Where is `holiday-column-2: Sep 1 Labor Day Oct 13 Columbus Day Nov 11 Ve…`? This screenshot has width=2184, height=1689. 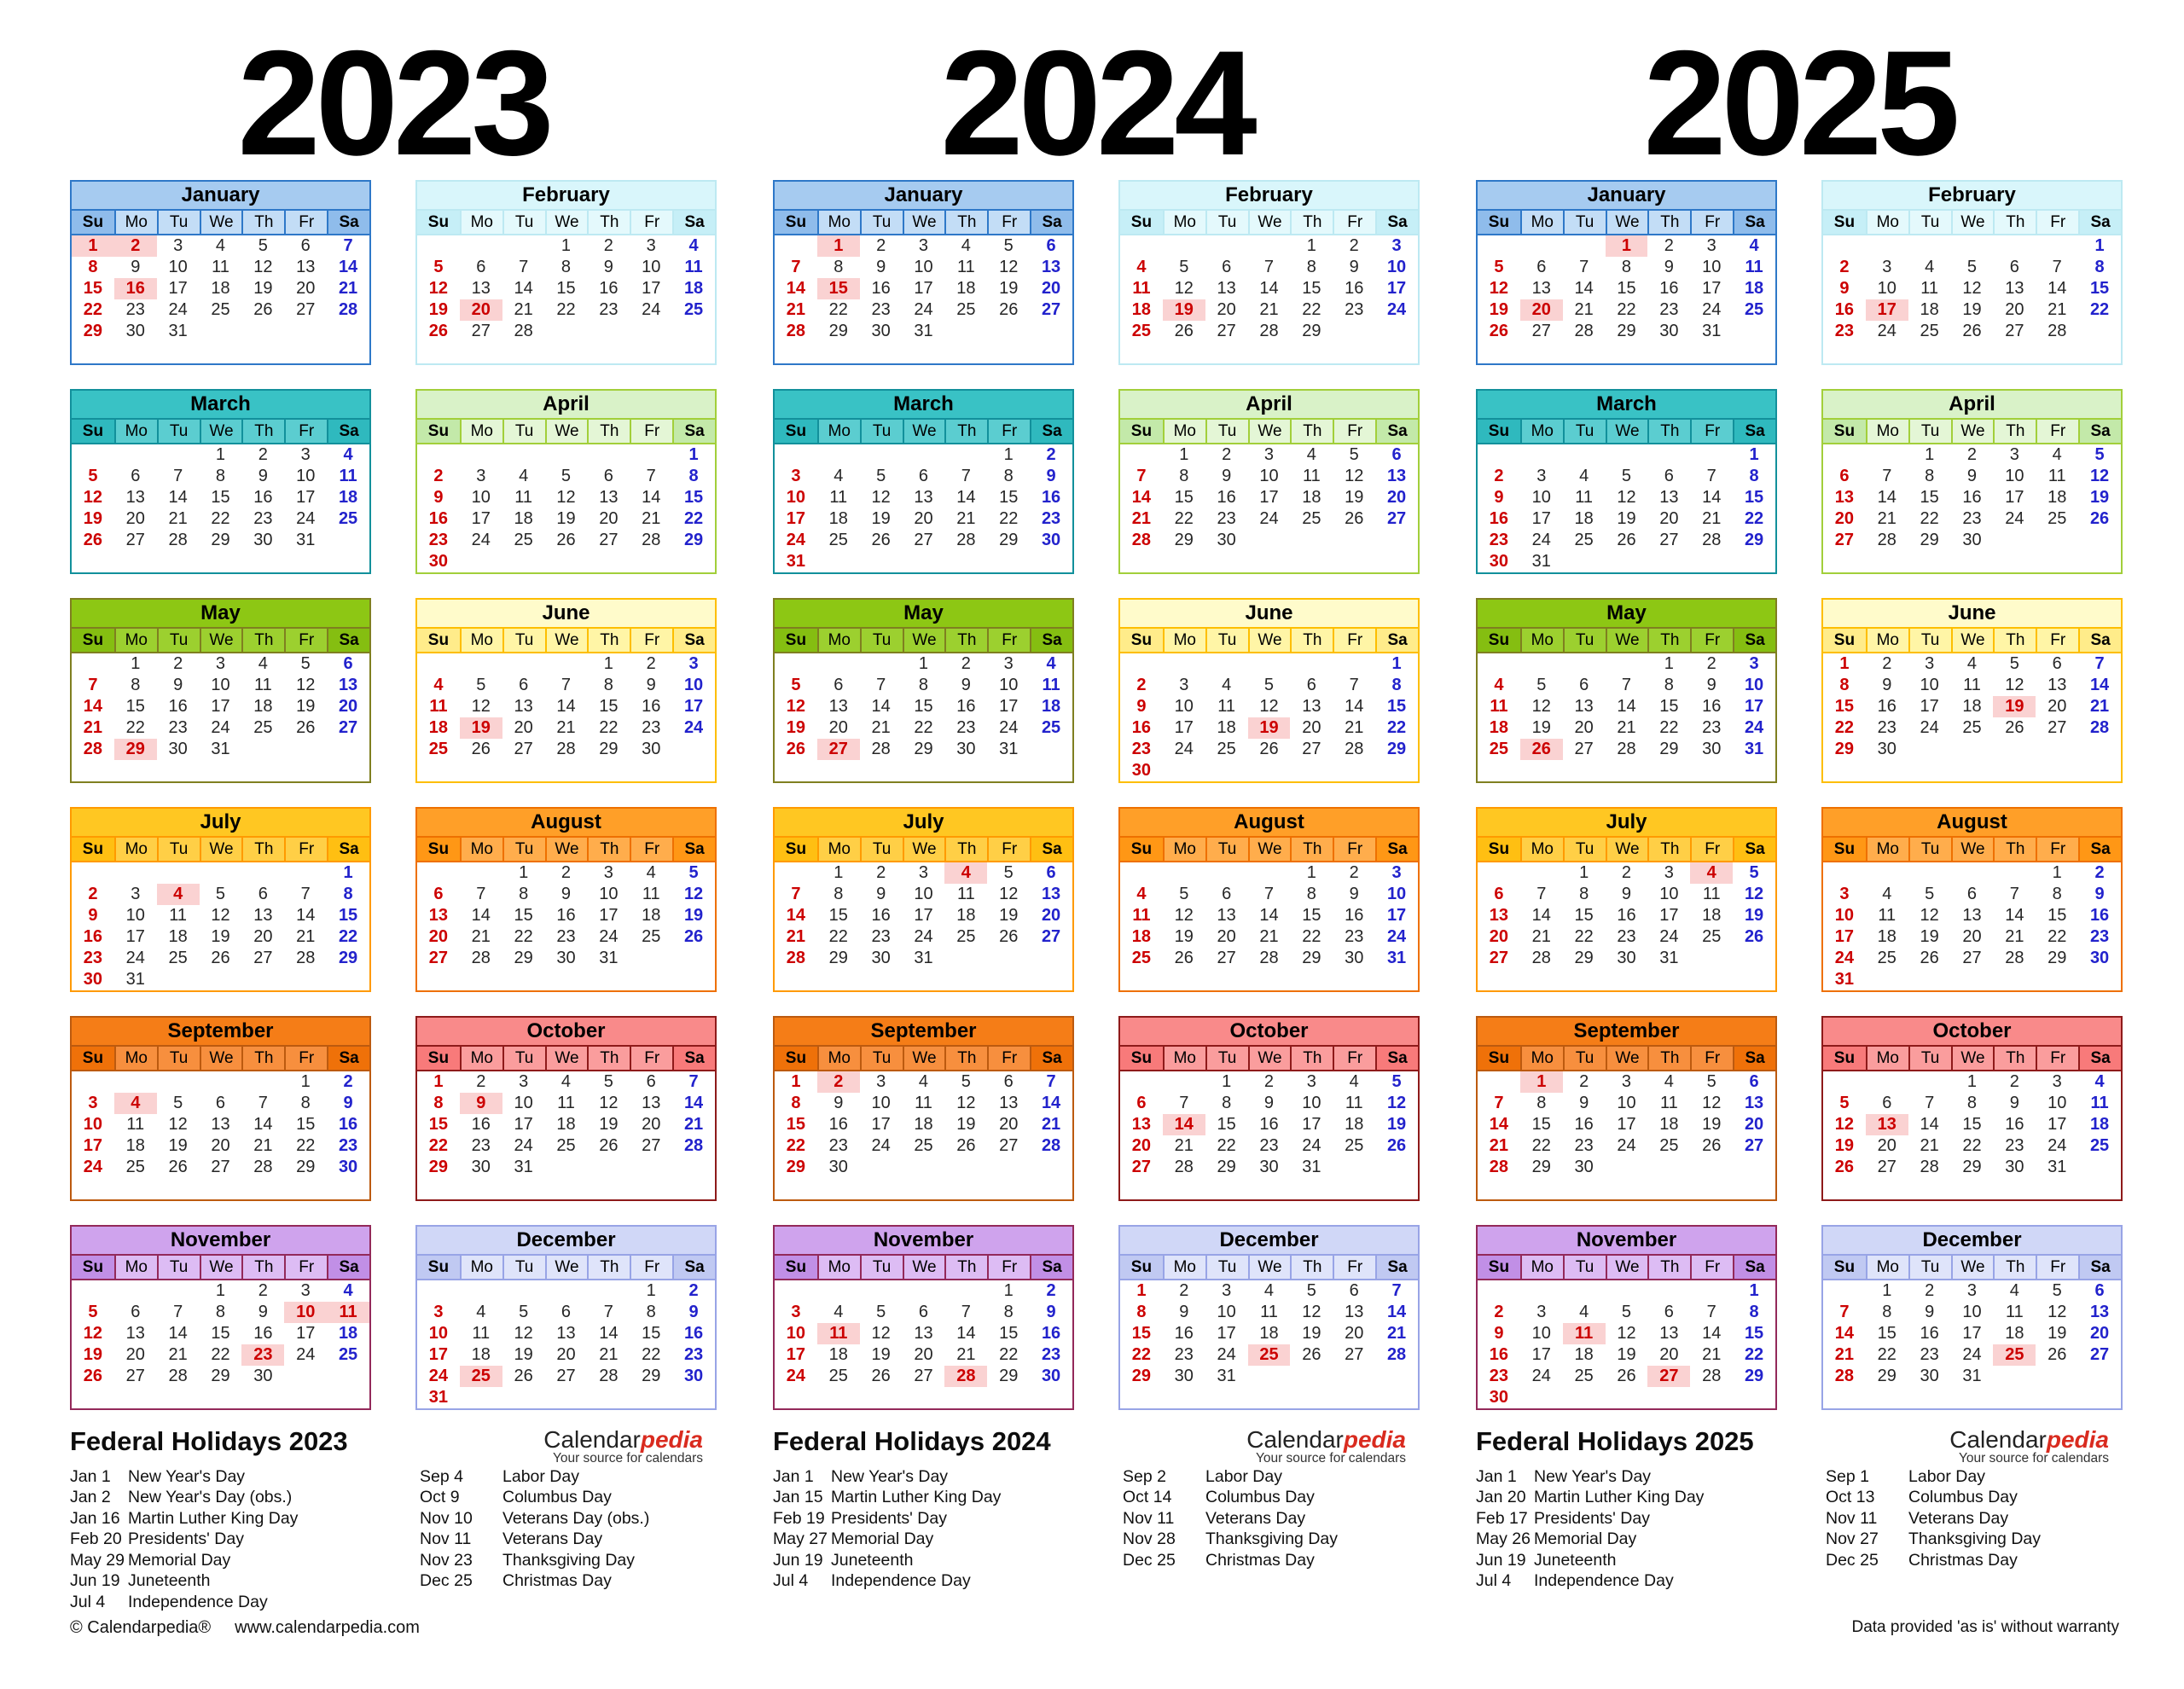
holiday-column-2: Sep 1 Labor Day Oct 13 Columbus Day Nov 11 Ve… is located at coordinates (1975, 1529).